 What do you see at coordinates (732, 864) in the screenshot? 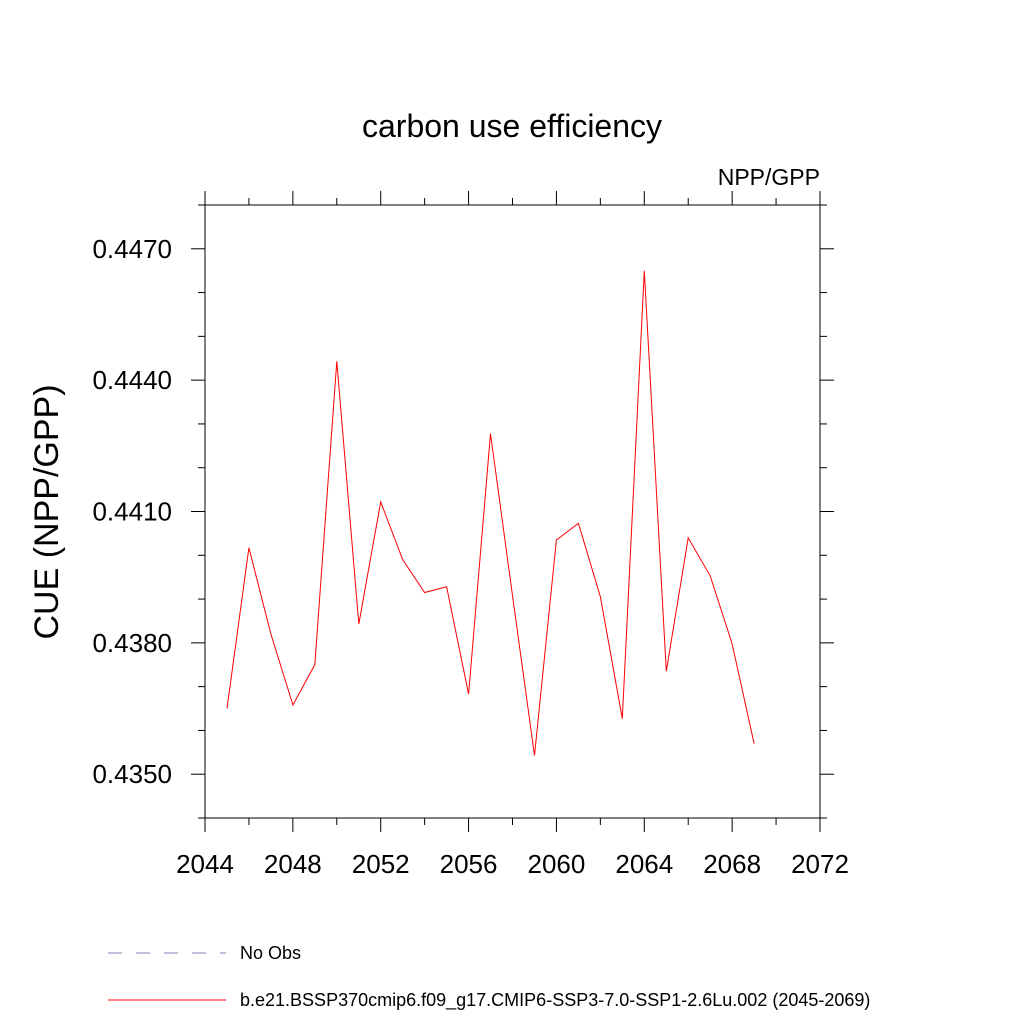
I see `x-tick-label: 2068` at bounding box center [732, 864].